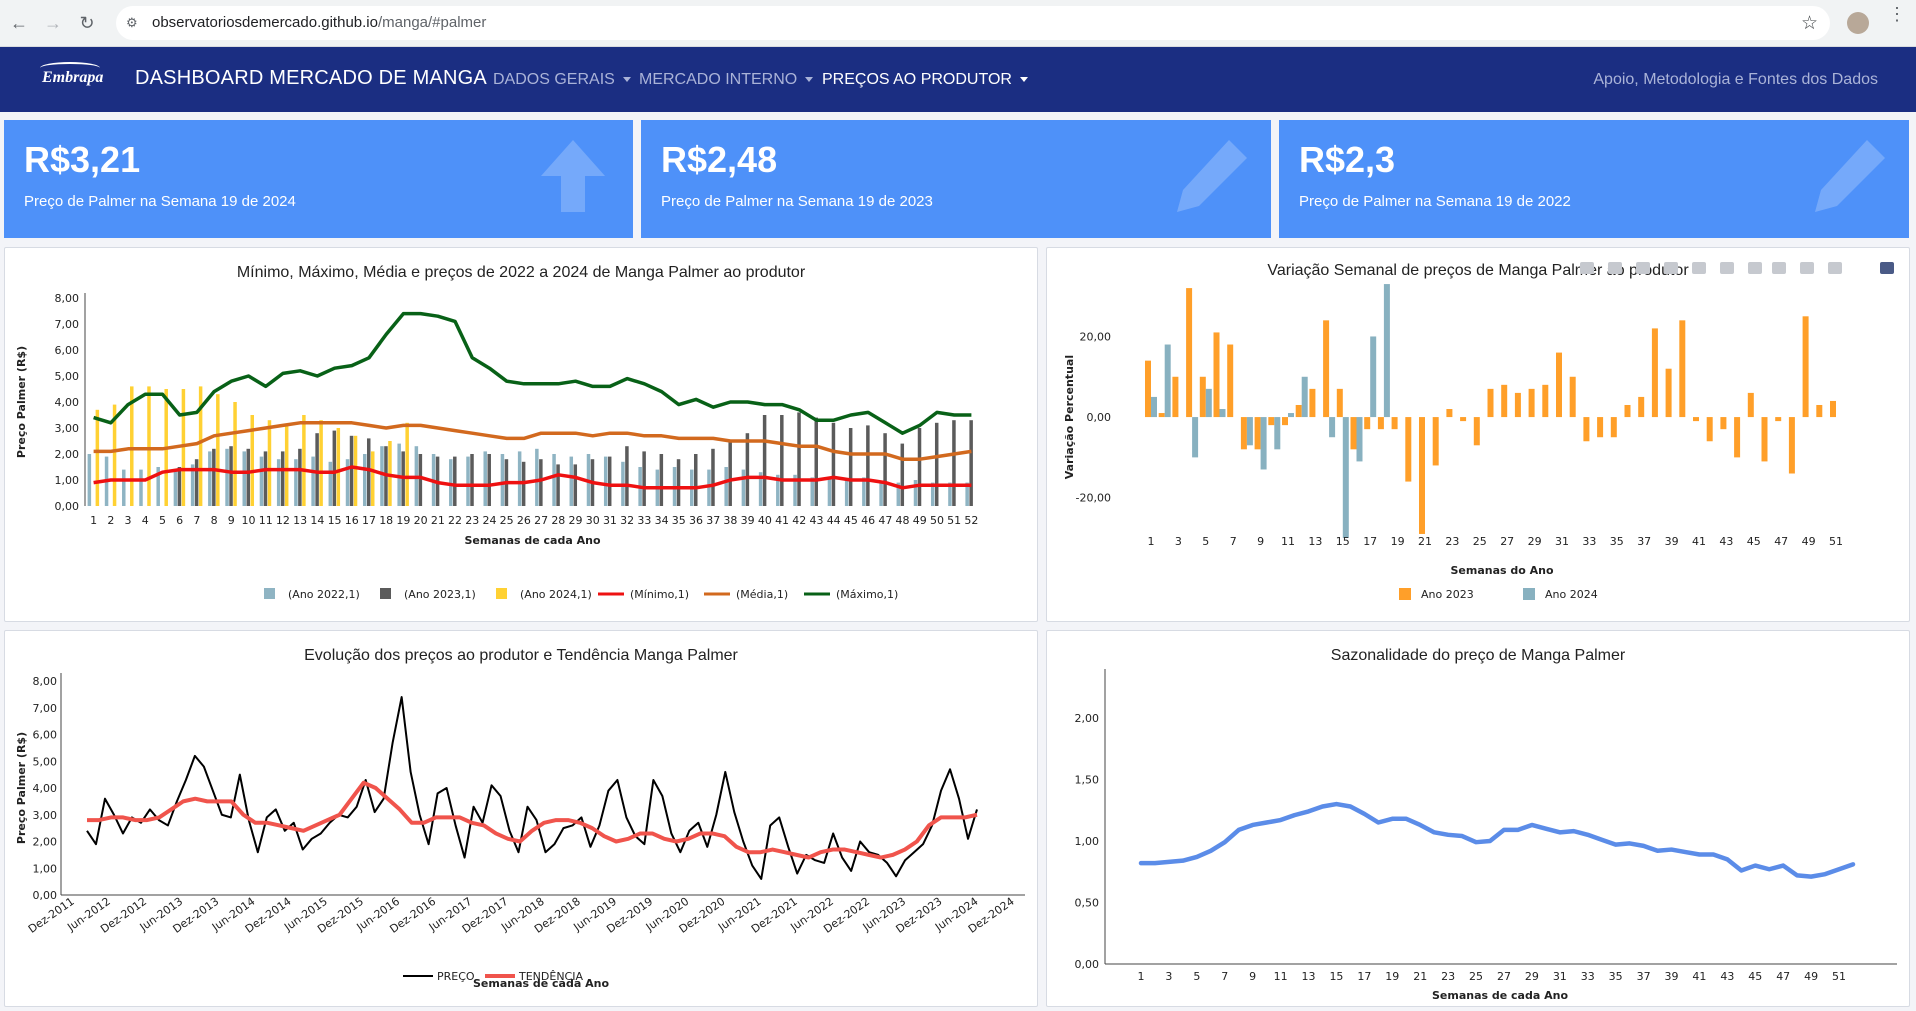 The image size is (1916, 1011). I want to click on x-tick-label: 17, so click(1370, 541).